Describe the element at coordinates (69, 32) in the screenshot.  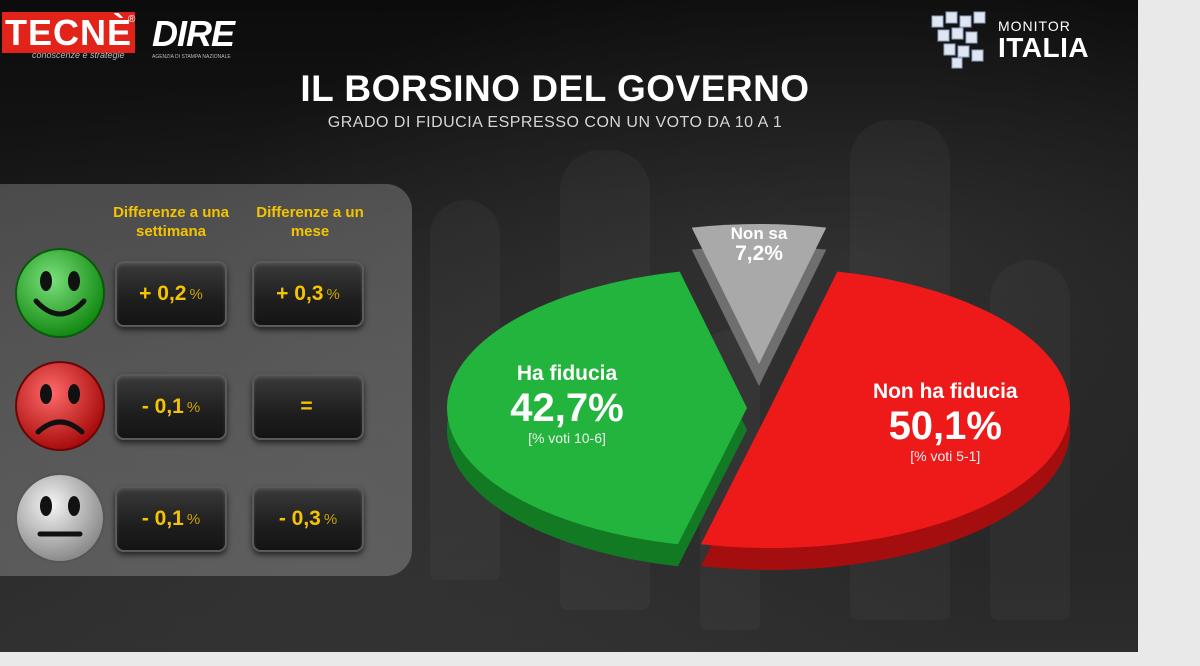
I see `tecne-logo-text: TECNÈ` at that location.